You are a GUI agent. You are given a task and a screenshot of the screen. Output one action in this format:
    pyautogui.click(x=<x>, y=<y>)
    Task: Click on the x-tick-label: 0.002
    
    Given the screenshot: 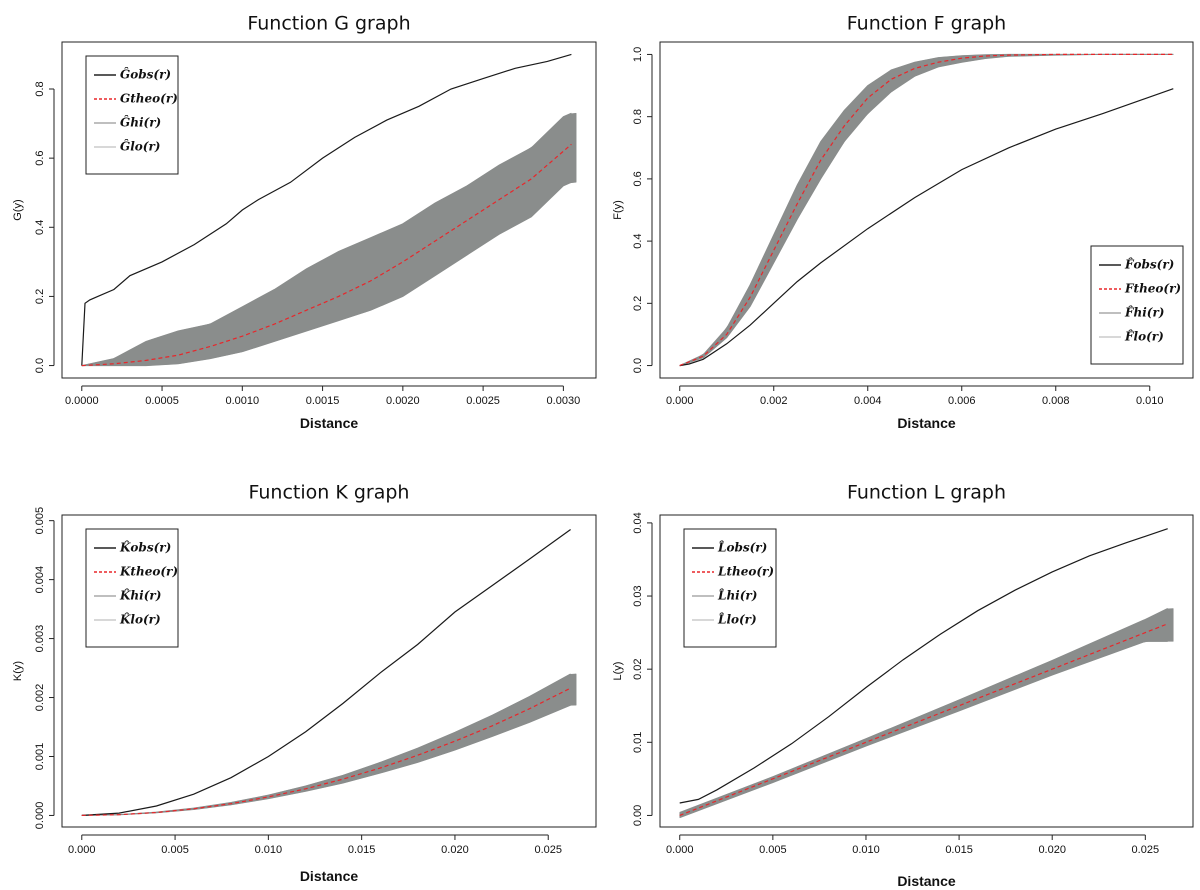 What is the action you would take?
    pyautogui.click(x=774, y=401)
    